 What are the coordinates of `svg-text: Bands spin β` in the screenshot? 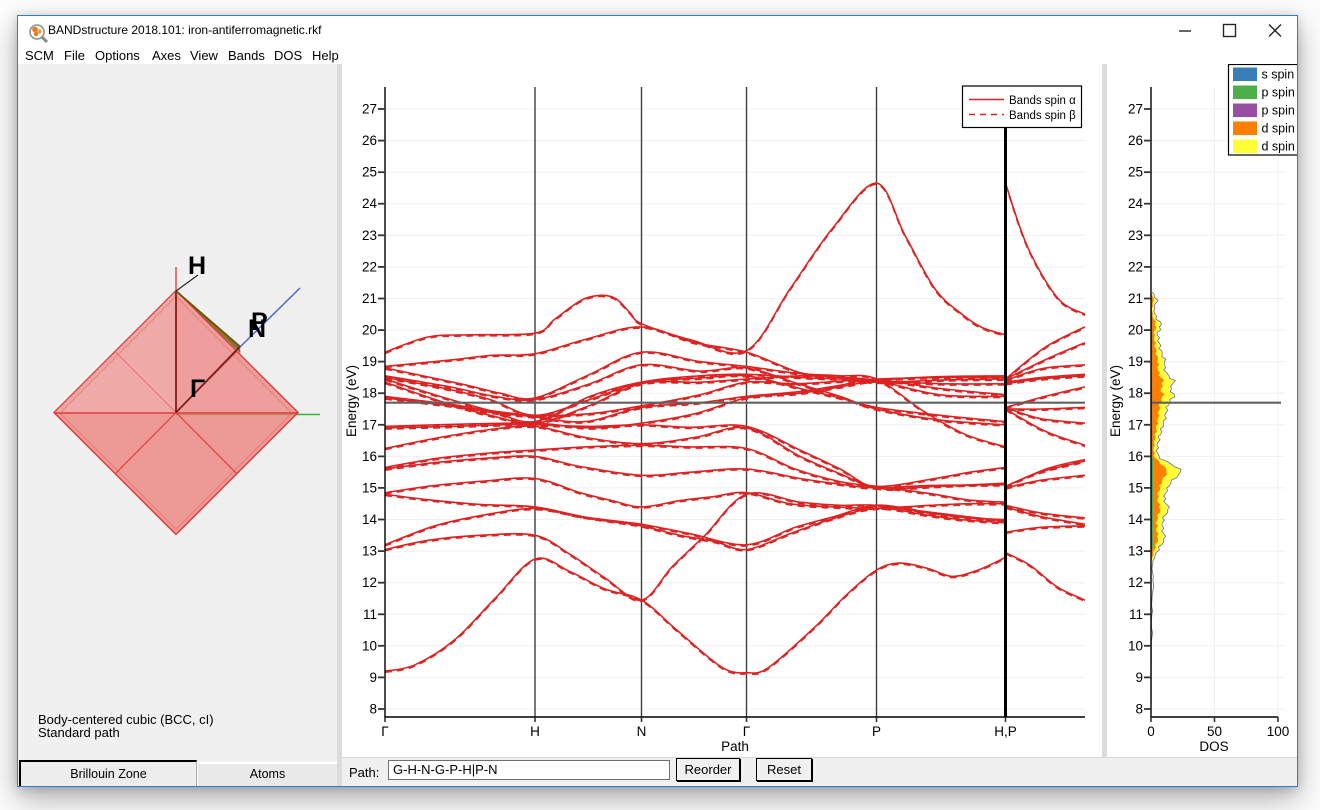 It's located at (1042, 116).